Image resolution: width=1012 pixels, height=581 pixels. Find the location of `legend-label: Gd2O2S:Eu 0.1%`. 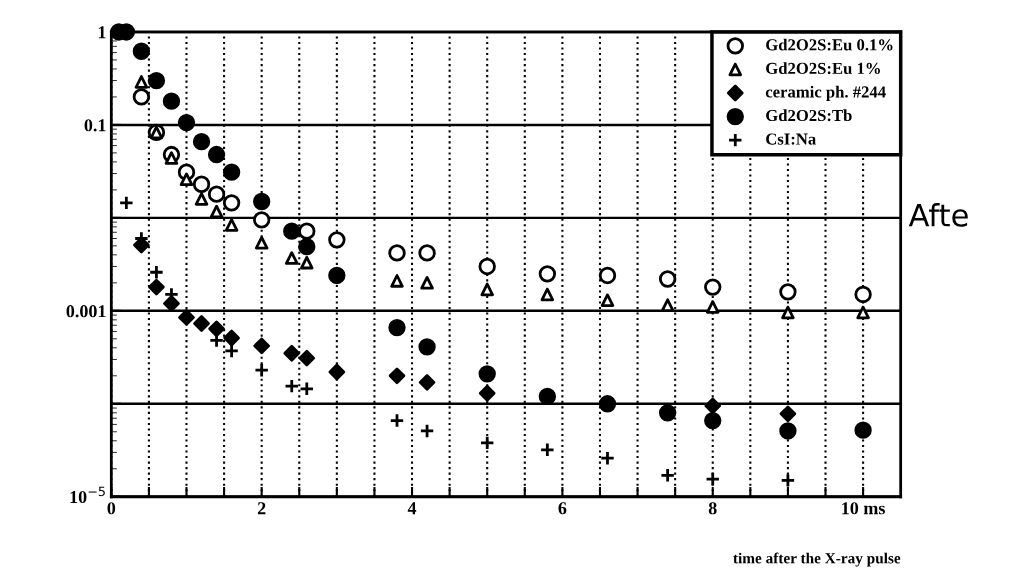

legend-label: Gd2O2S:Eu 0.1% is located at coordinates (829, 44).